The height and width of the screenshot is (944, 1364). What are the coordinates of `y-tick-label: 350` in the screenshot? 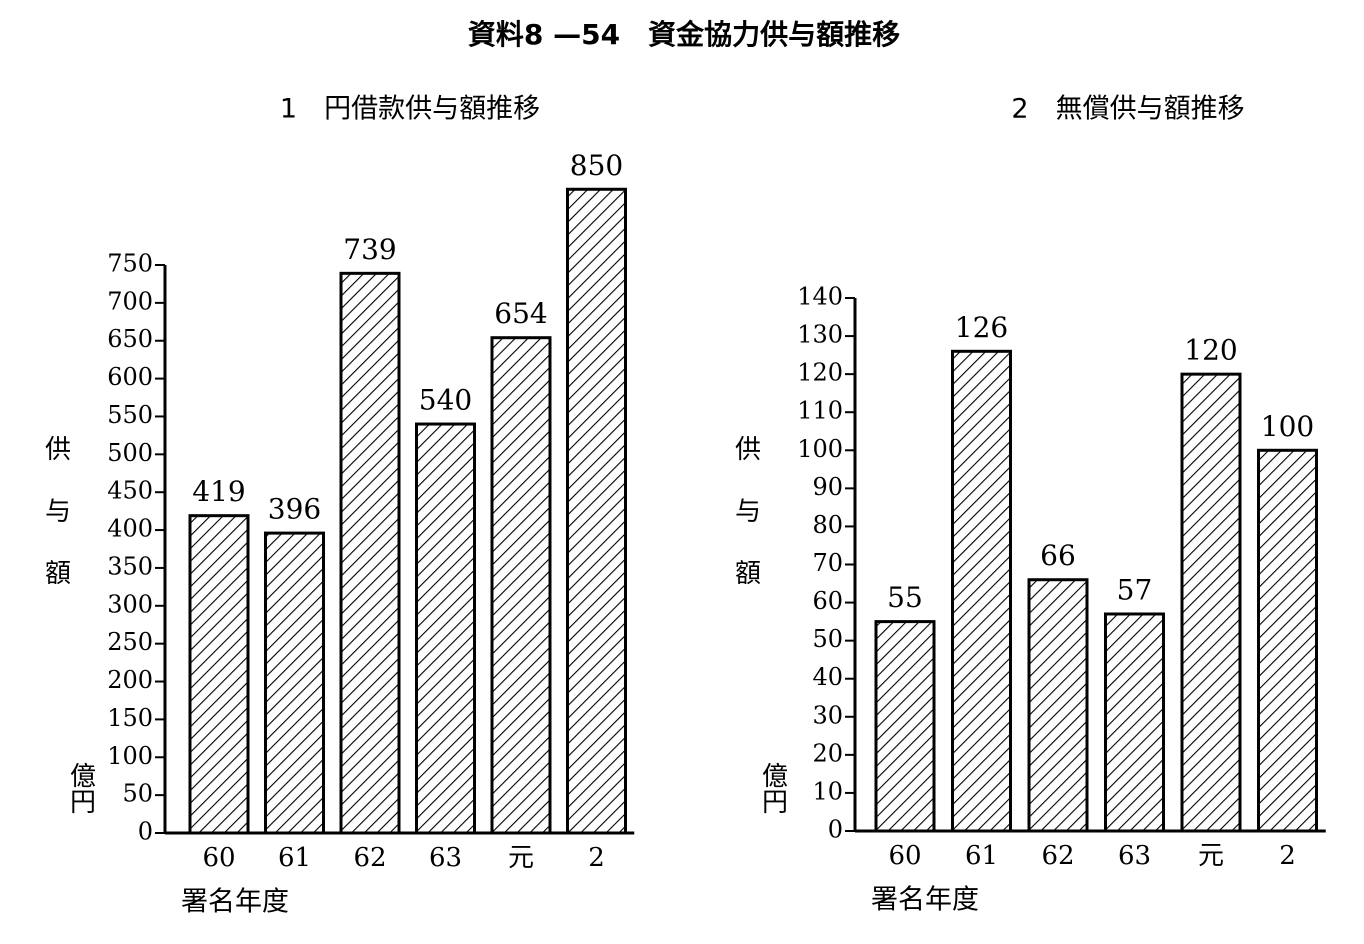 It's located at (130, 566).